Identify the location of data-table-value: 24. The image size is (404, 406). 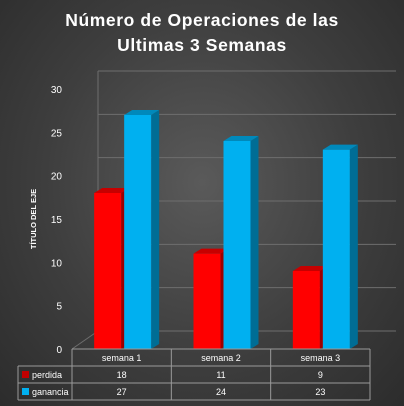
(221, 392).